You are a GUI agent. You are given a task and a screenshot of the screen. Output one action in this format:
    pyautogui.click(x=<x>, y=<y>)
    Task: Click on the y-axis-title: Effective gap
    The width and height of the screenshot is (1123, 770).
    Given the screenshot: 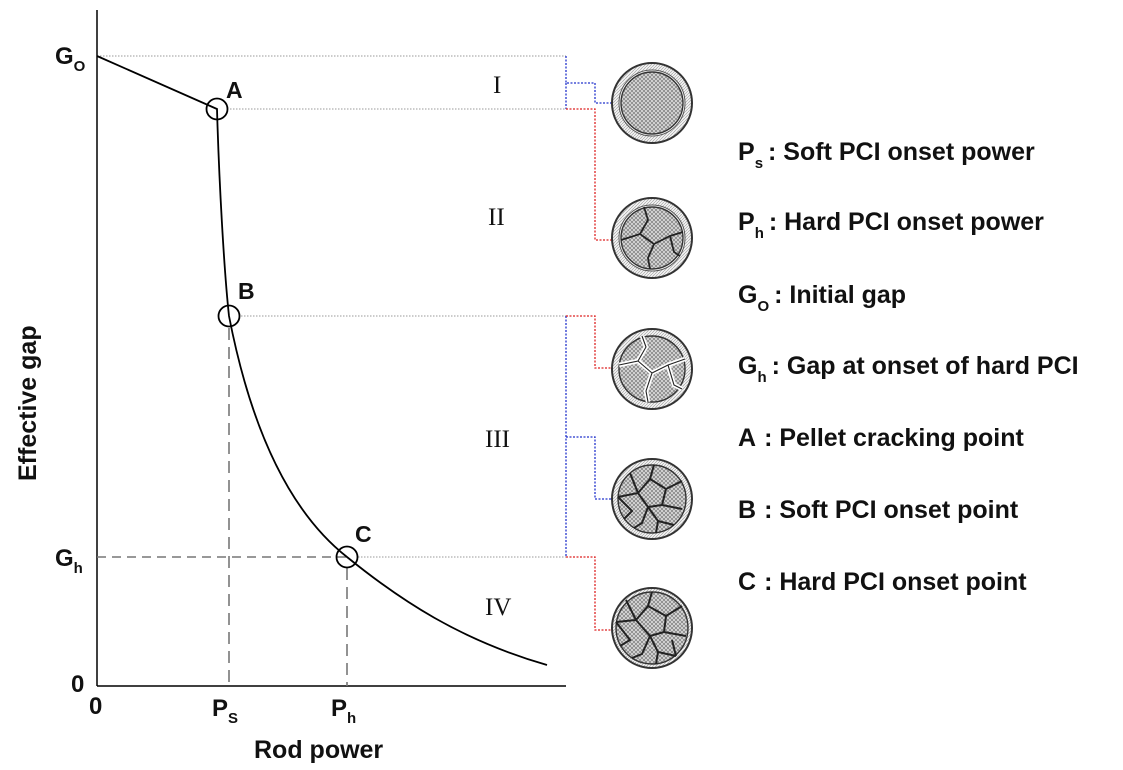 What is the action you would take?
    pyautogui.click(x=28, y=403)
    